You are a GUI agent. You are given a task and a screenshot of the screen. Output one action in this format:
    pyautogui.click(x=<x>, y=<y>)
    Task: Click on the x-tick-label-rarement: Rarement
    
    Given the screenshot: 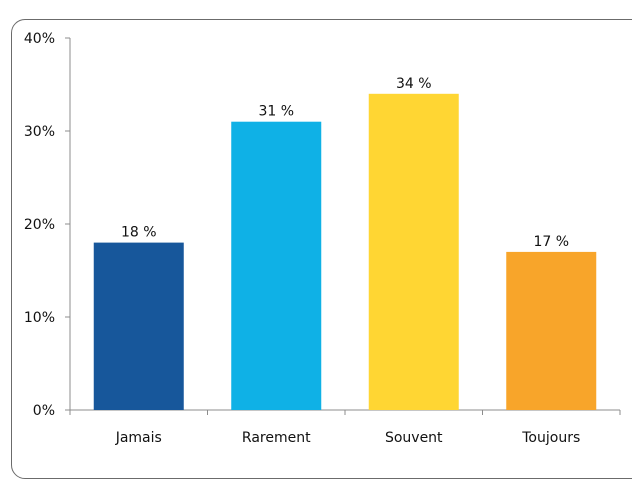 What is the action you would take?
    pyautogui.click(x=276, y=438)
    